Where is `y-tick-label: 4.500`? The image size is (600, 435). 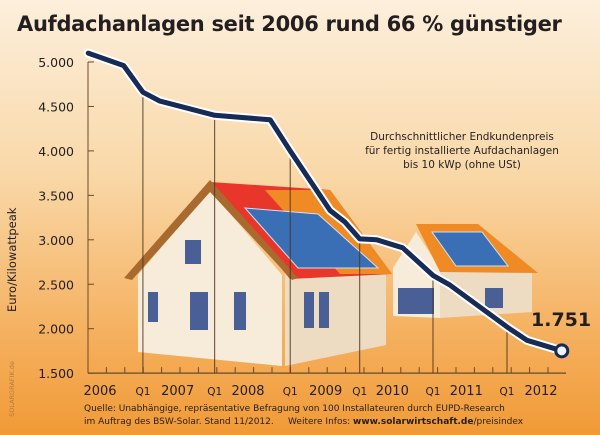
y-tick-label: 4.500 is located at coordinates (56, 106).